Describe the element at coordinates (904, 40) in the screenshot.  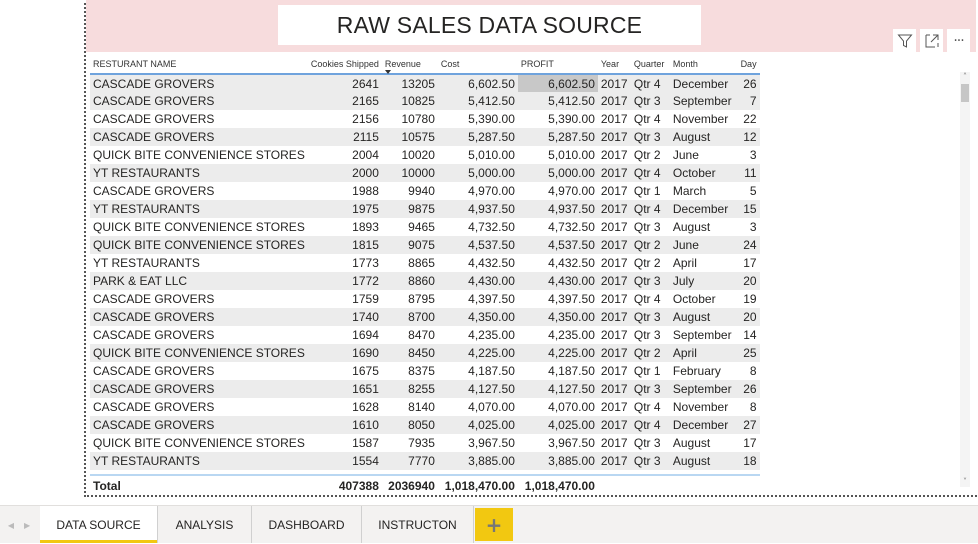
I see `filter-button` at that location.